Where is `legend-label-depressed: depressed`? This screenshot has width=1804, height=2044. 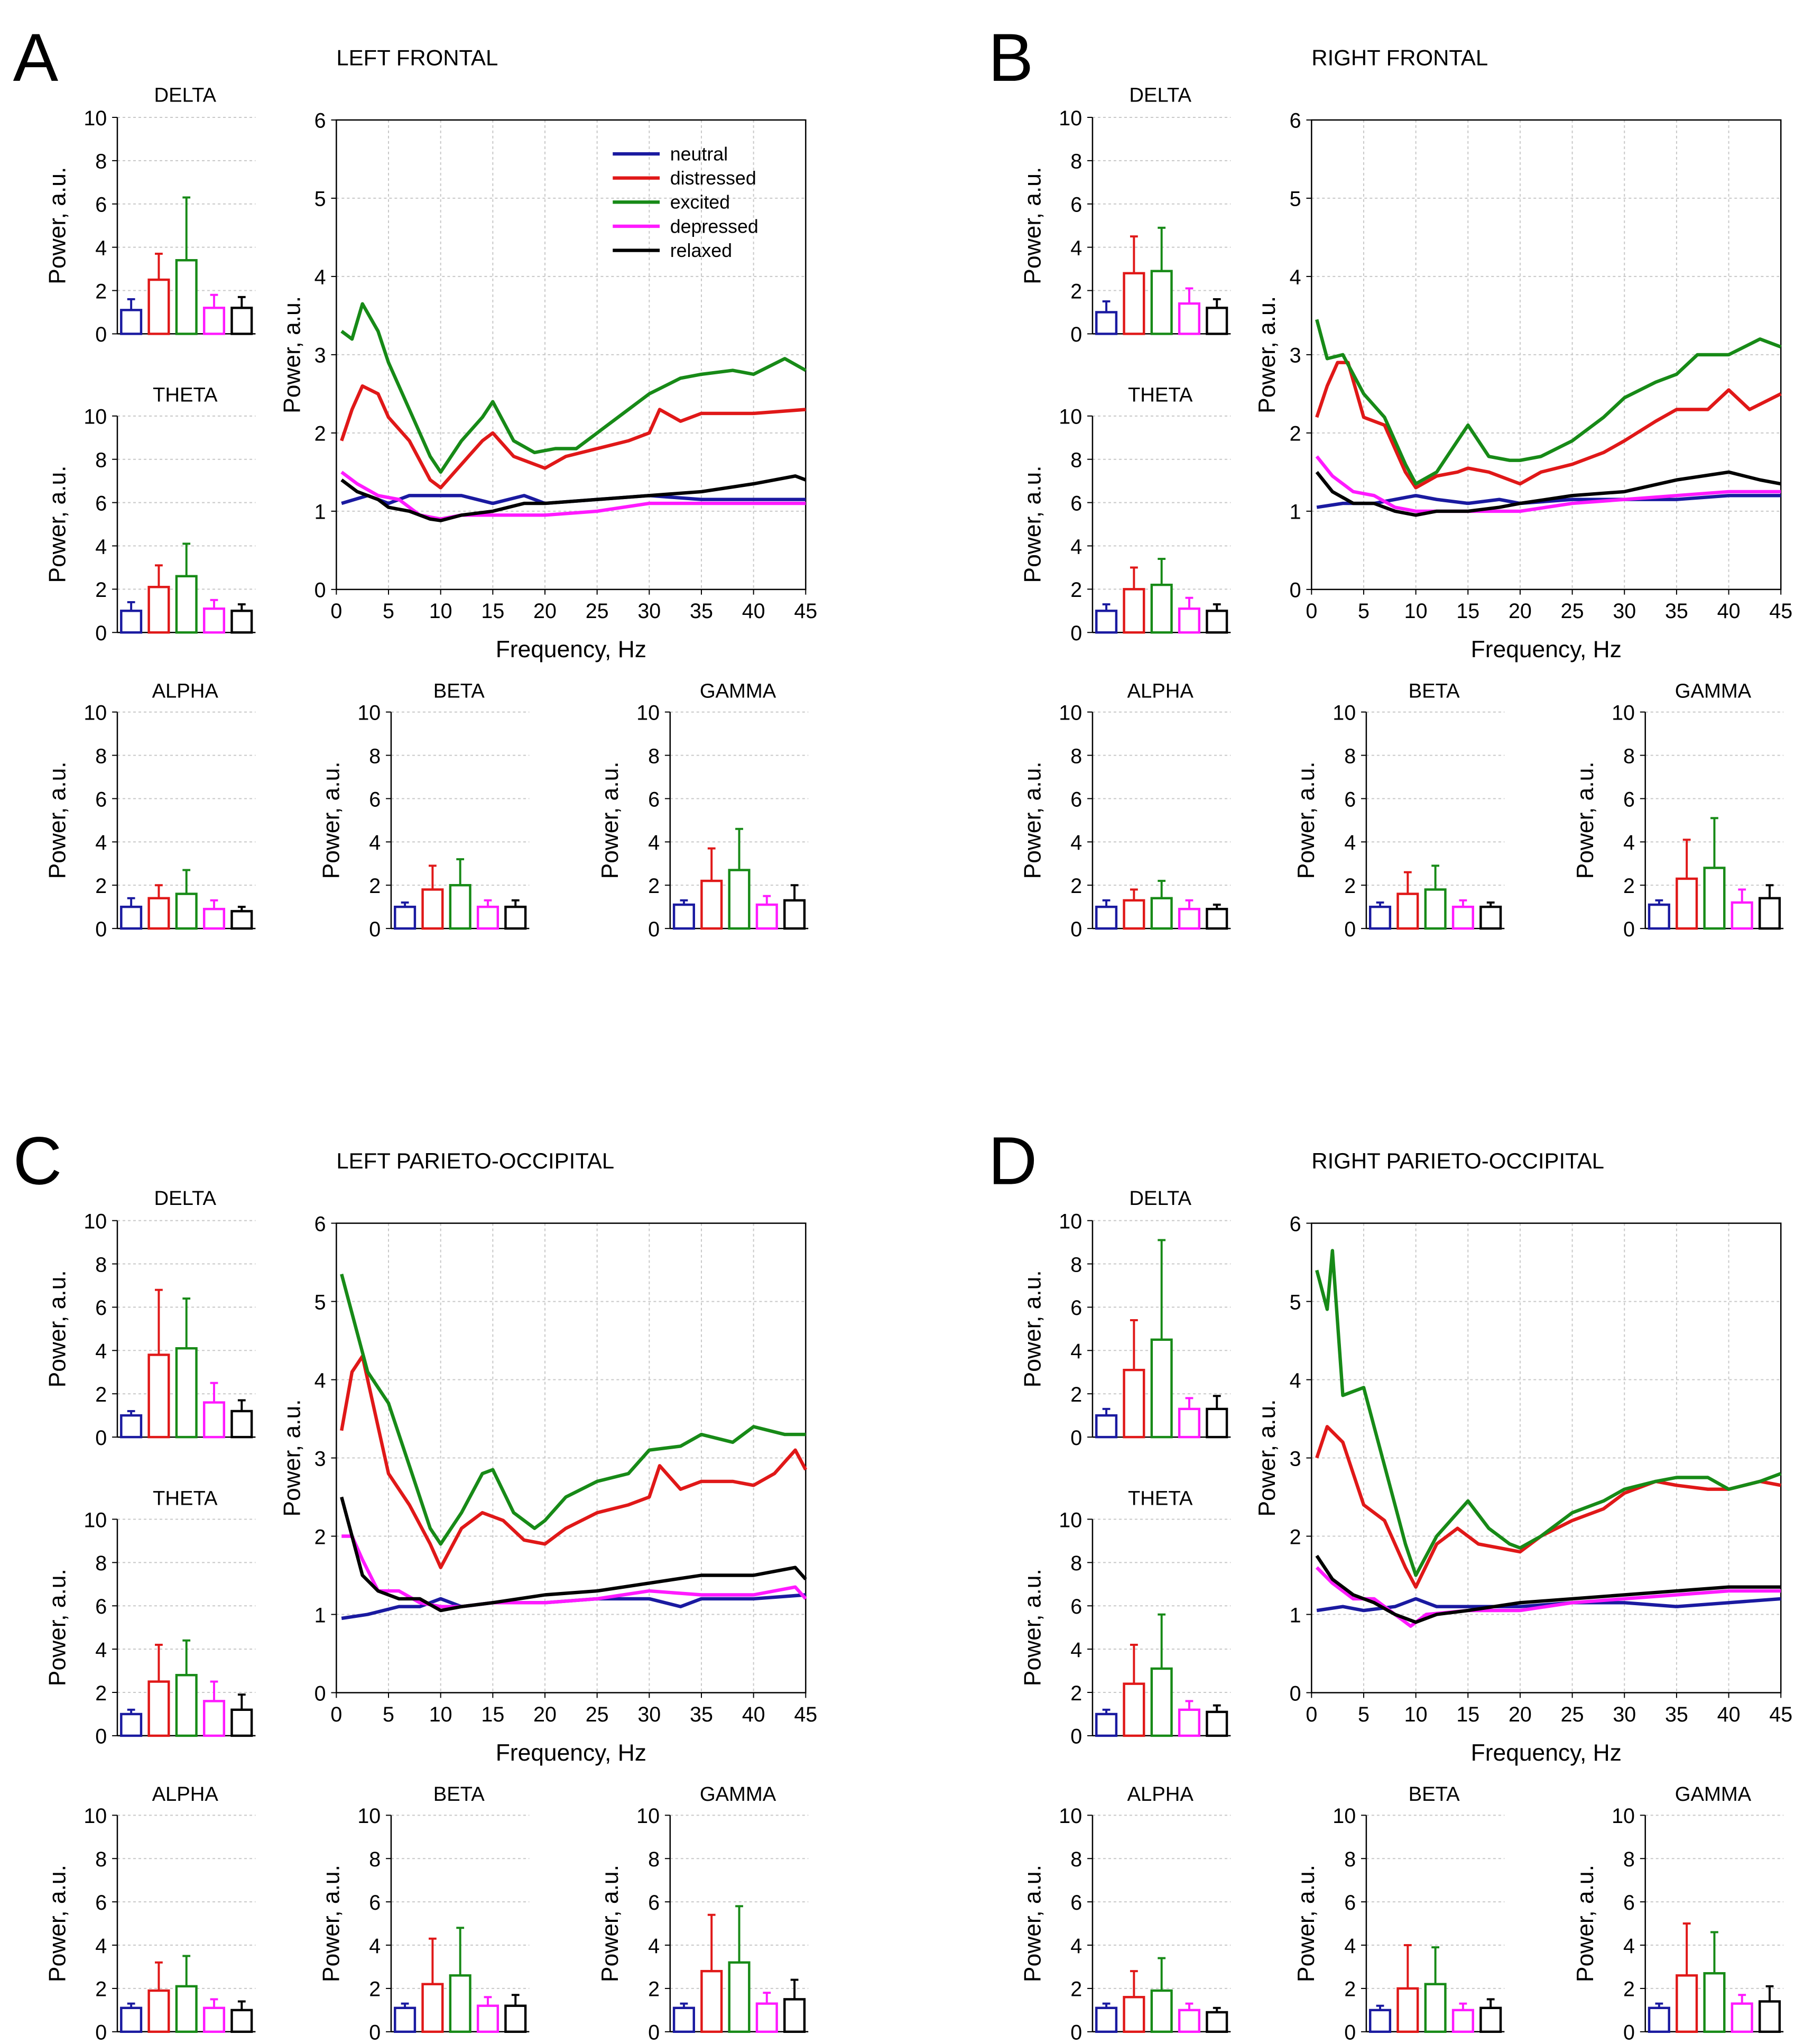
legend-label-depressed: depressed is located at coordinates (714, 226).